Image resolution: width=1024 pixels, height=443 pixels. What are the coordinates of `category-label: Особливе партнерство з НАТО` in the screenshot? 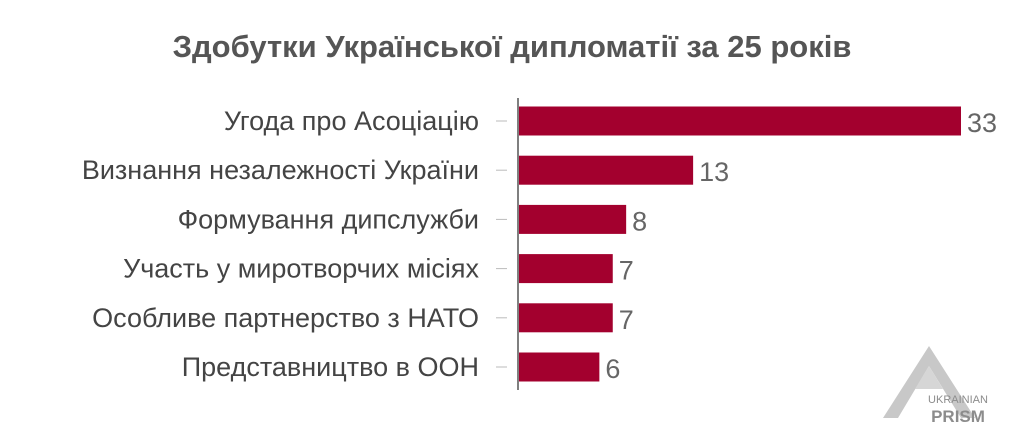 It's located at (285, 318).